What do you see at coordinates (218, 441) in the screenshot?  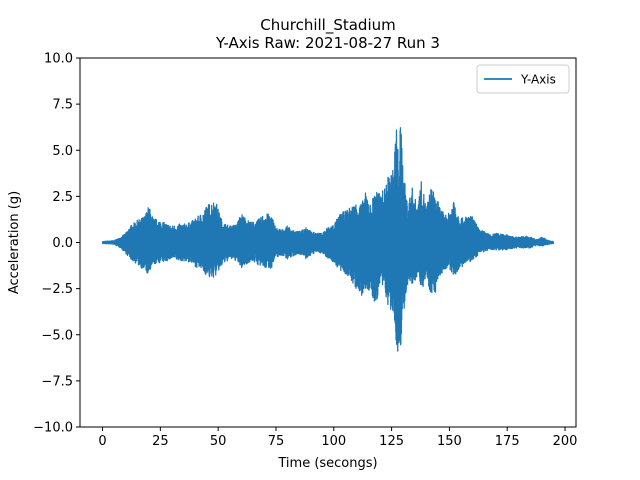 I see `x-tick-label: 50` at bounding box center [218, 441].